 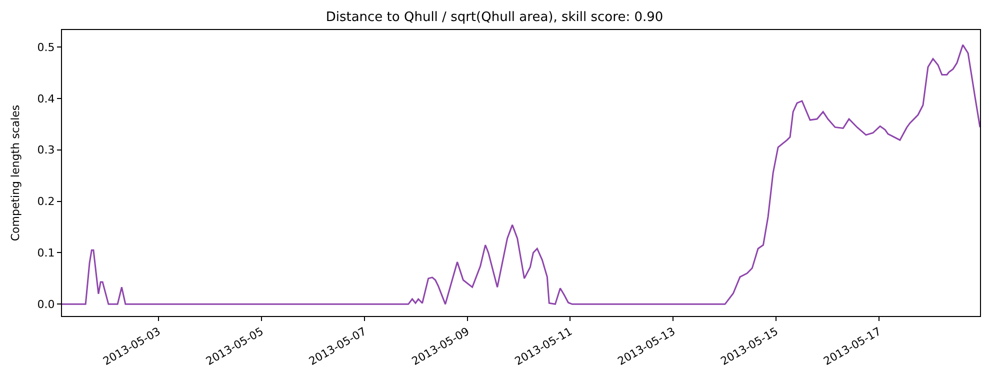 I want to click on y-axis-title: Competing length scales, so click(x=15, y=173).